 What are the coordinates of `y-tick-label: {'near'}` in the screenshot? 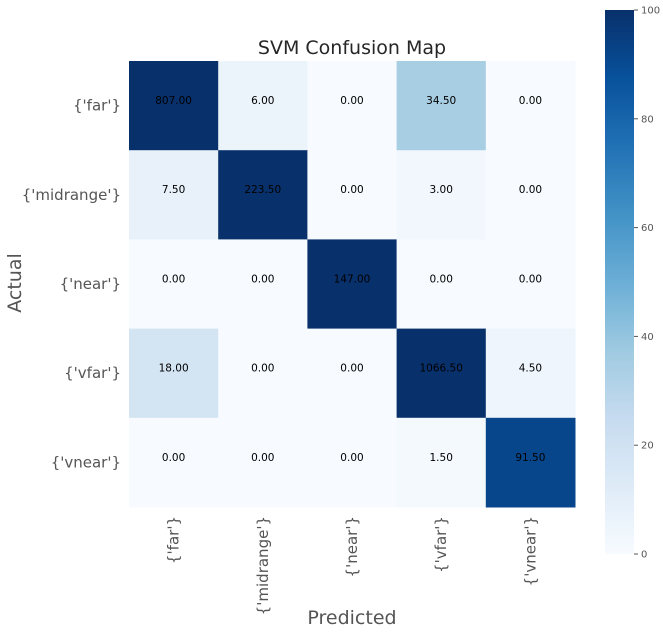 It's located at (90, 284).